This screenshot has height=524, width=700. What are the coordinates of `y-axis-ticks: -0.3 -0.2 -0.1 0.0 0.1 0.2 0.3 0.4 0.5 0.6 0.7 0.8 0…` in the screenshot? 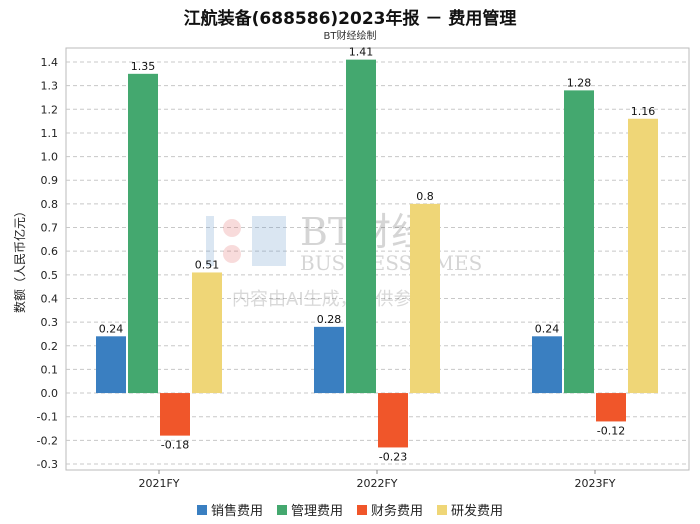 It's located at (47, 263).